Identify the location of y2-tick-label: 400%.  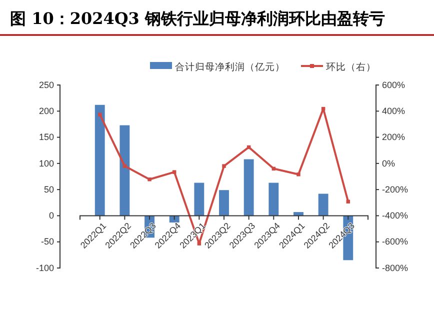
(394, 111).